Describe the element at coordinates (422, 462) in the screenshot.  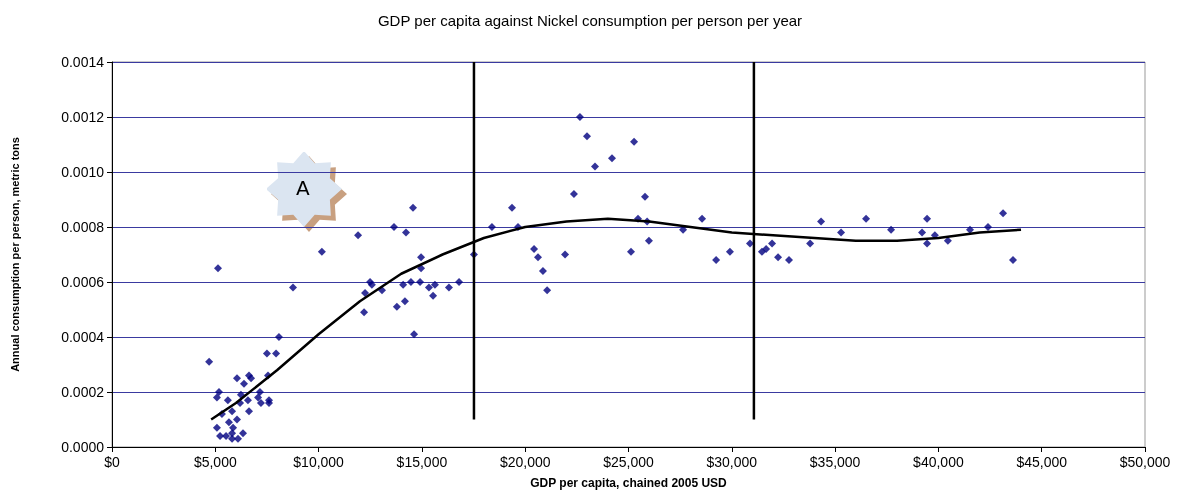
I see `x-tick-label: $15,000` at that location.